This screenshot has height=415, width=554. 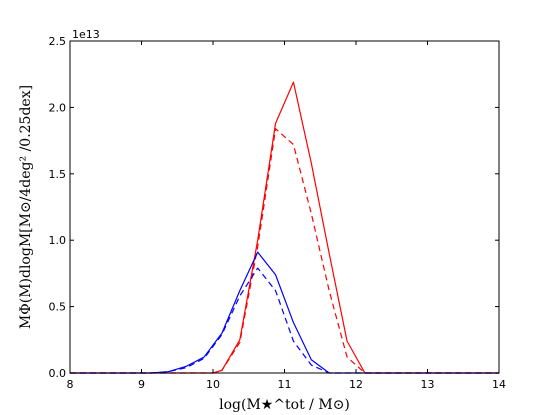 What do you see at coordinates (58, 307) in the screenshot?
I see `y-tick-label: 0.5` at bounding box center [58, 307].